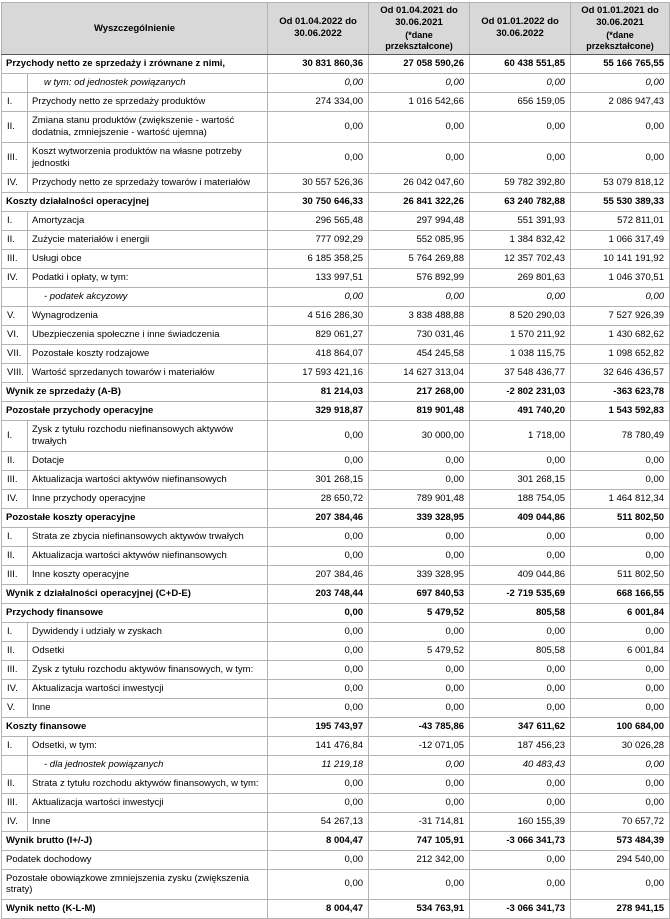  Describe the element at coordinates (419, 821) in the screenshot. I see `row-value: -31 714,81` at that location.